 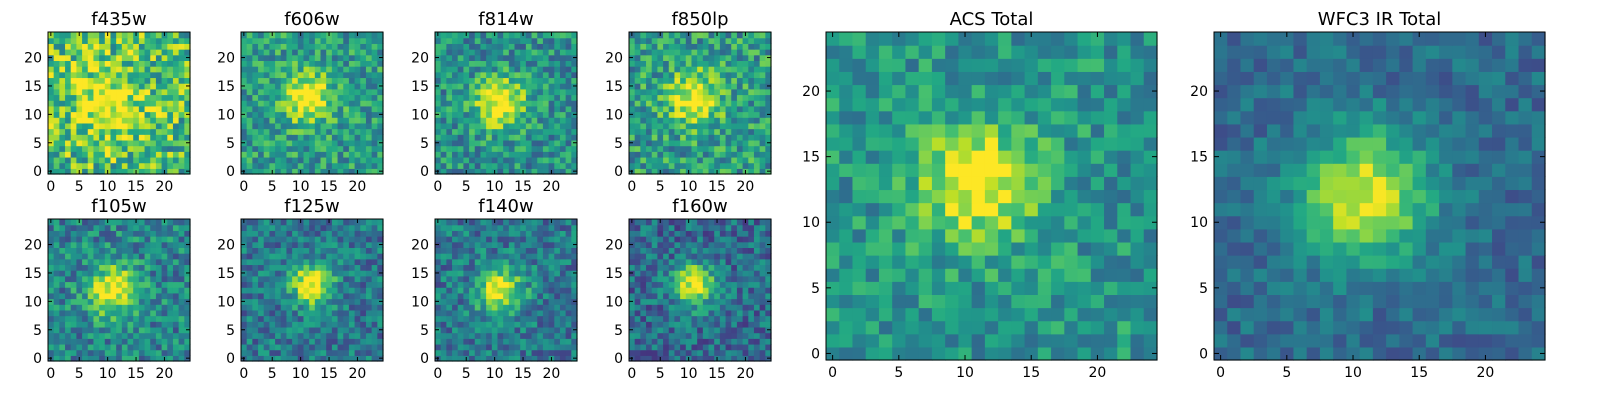 What do you see at coordinates (329, 187) in the screenshot?
I see `x-tick-label: 15` at bounding box center [329, 187].